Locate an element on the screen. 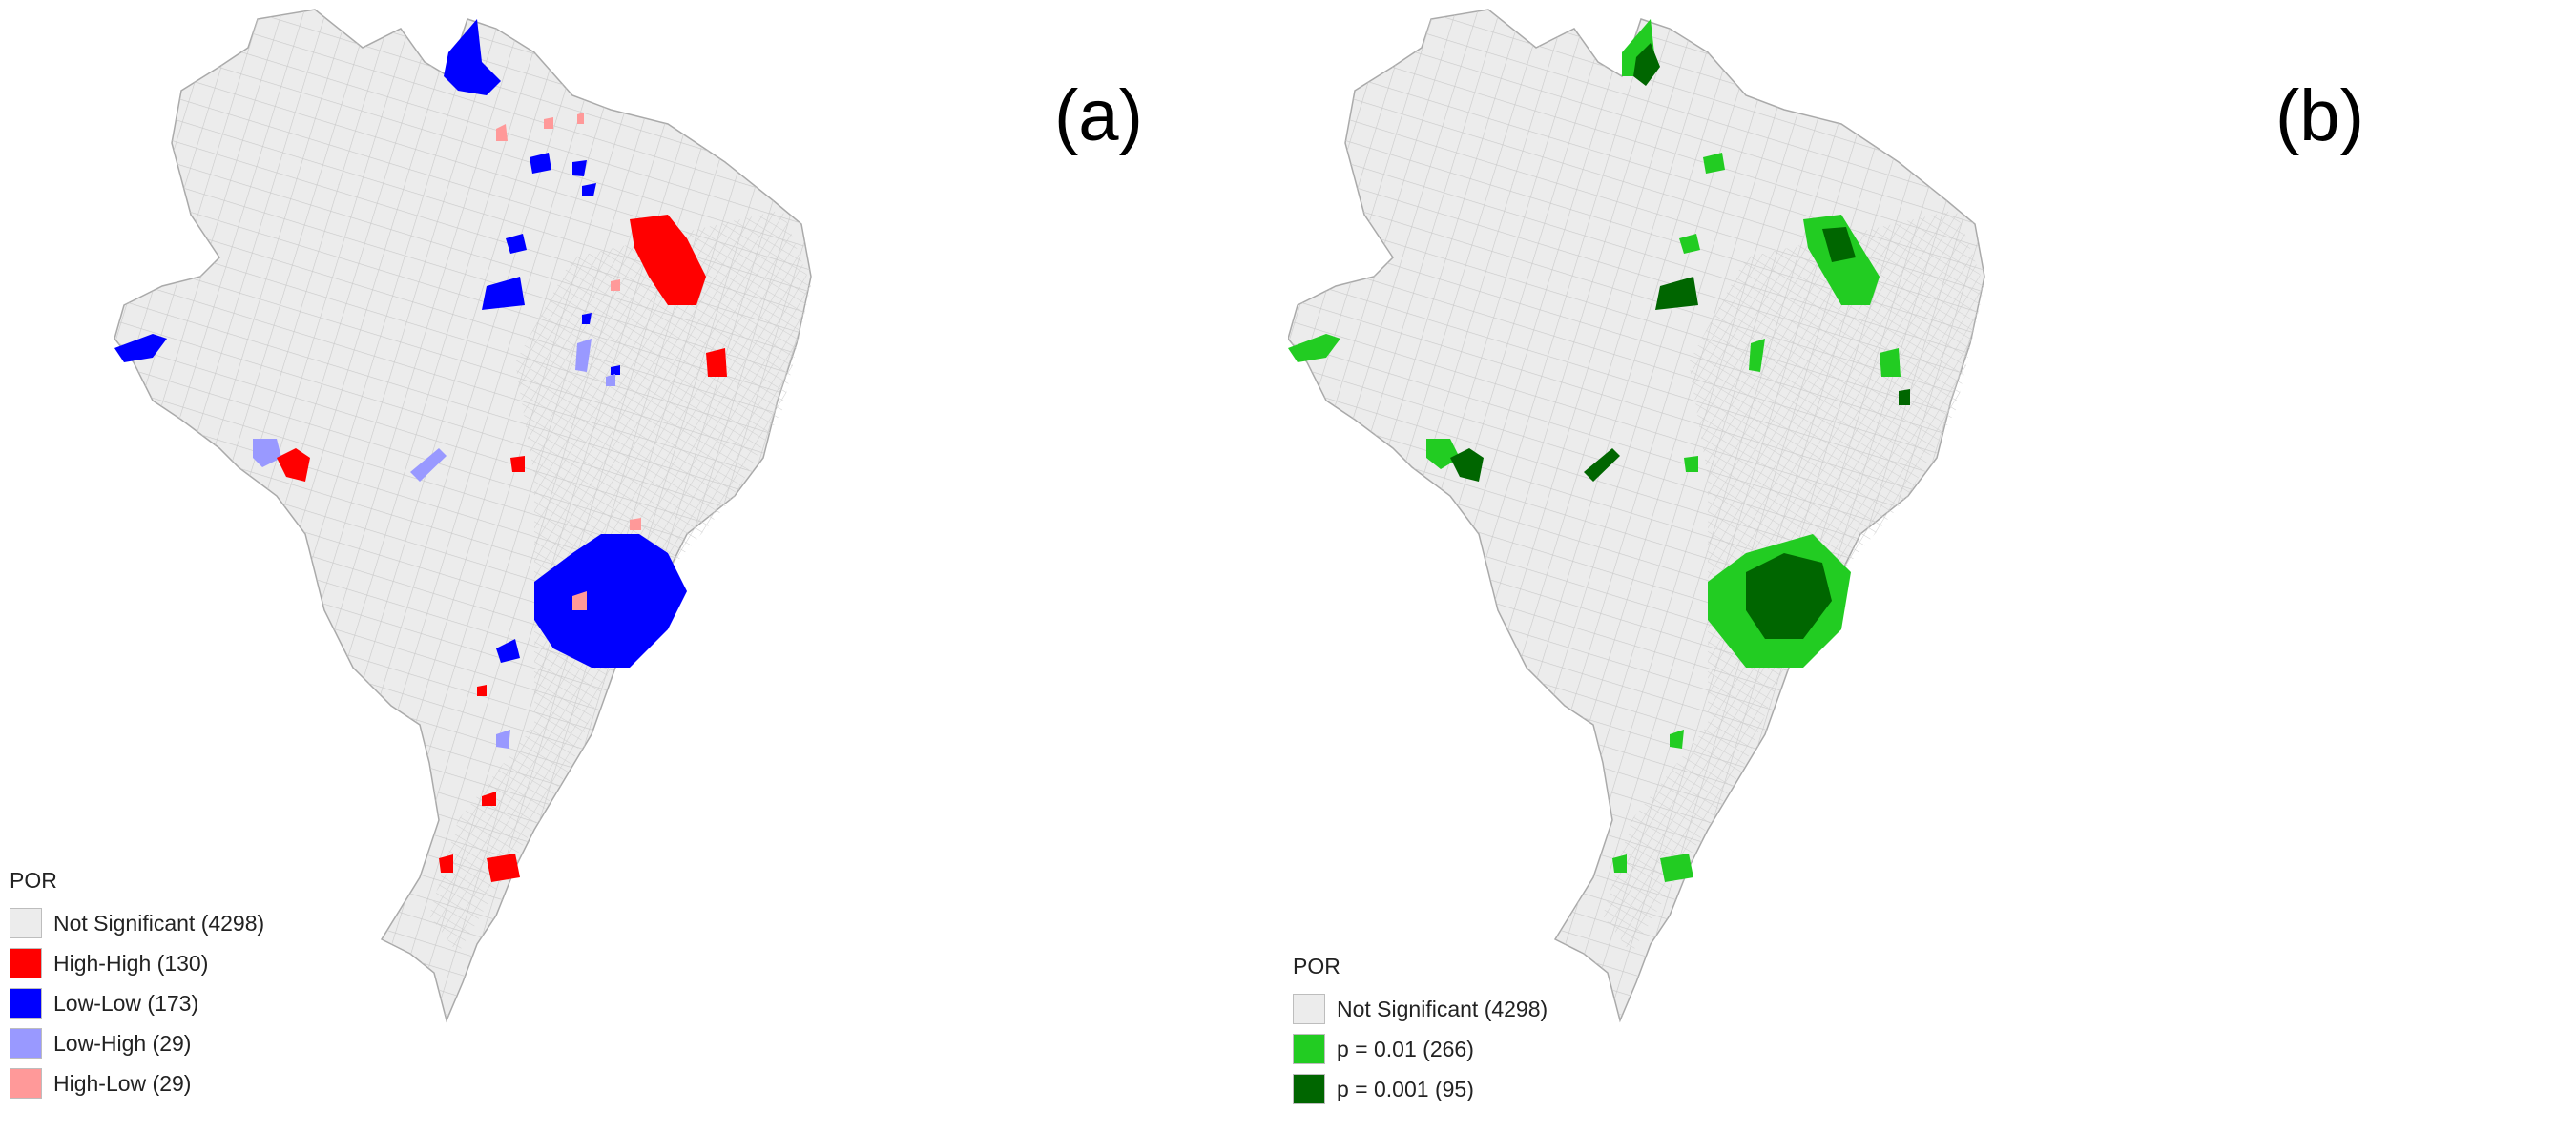 The image size is (2576, 1132). legend-item-low-high: Low-High (29) is located at coordinates (137, 1043).